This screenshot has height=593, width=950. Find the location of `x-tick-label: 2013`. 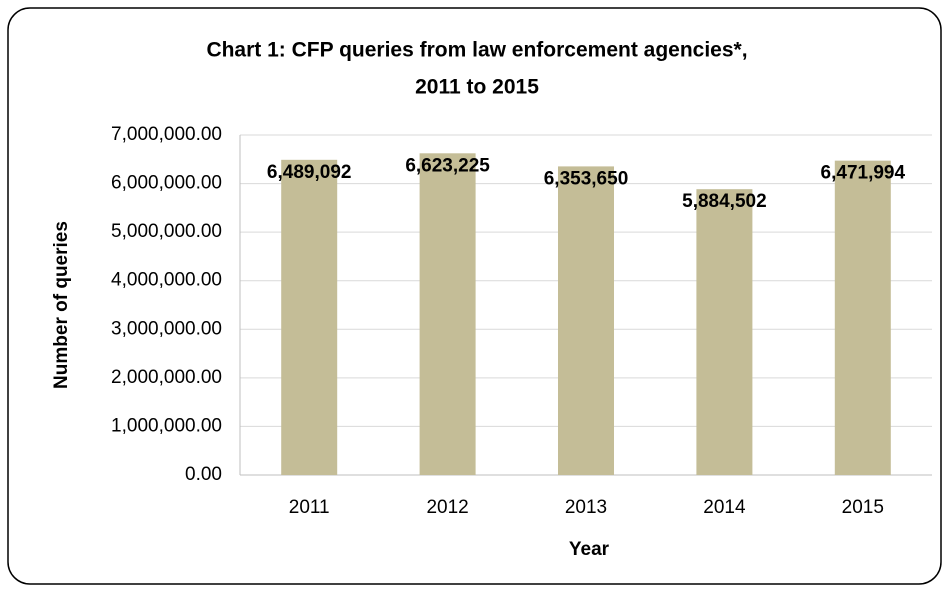

x-tick-label: 2013 is located at coordinates (586, 507).